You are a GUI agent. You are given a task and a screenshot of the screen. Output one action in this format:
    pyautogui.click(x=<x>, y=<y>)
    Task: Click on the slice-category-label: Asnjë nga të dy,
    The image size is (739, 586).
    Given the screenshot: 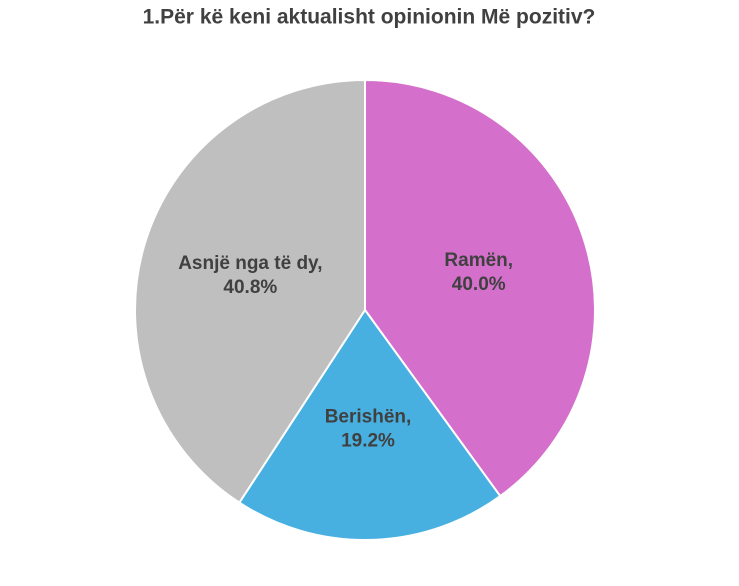 What is the action you would take?
    pyautogui.click(x=250, y=263)
    